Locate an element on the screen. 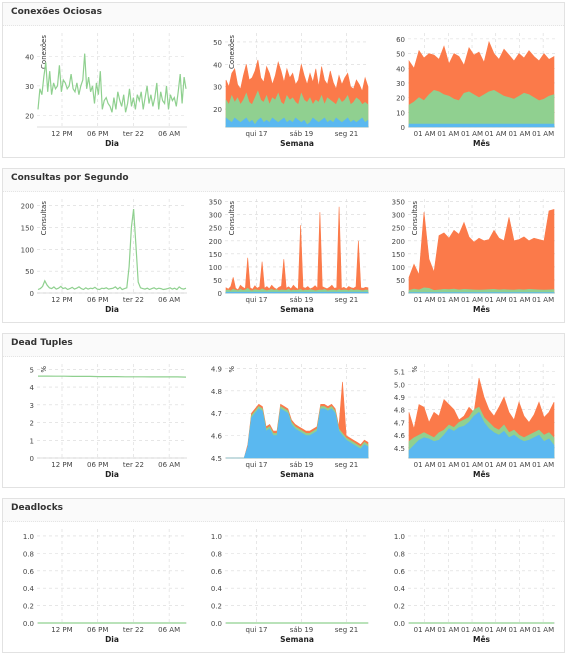  y-tick-label: 50 is located at coordinates (217, 43).